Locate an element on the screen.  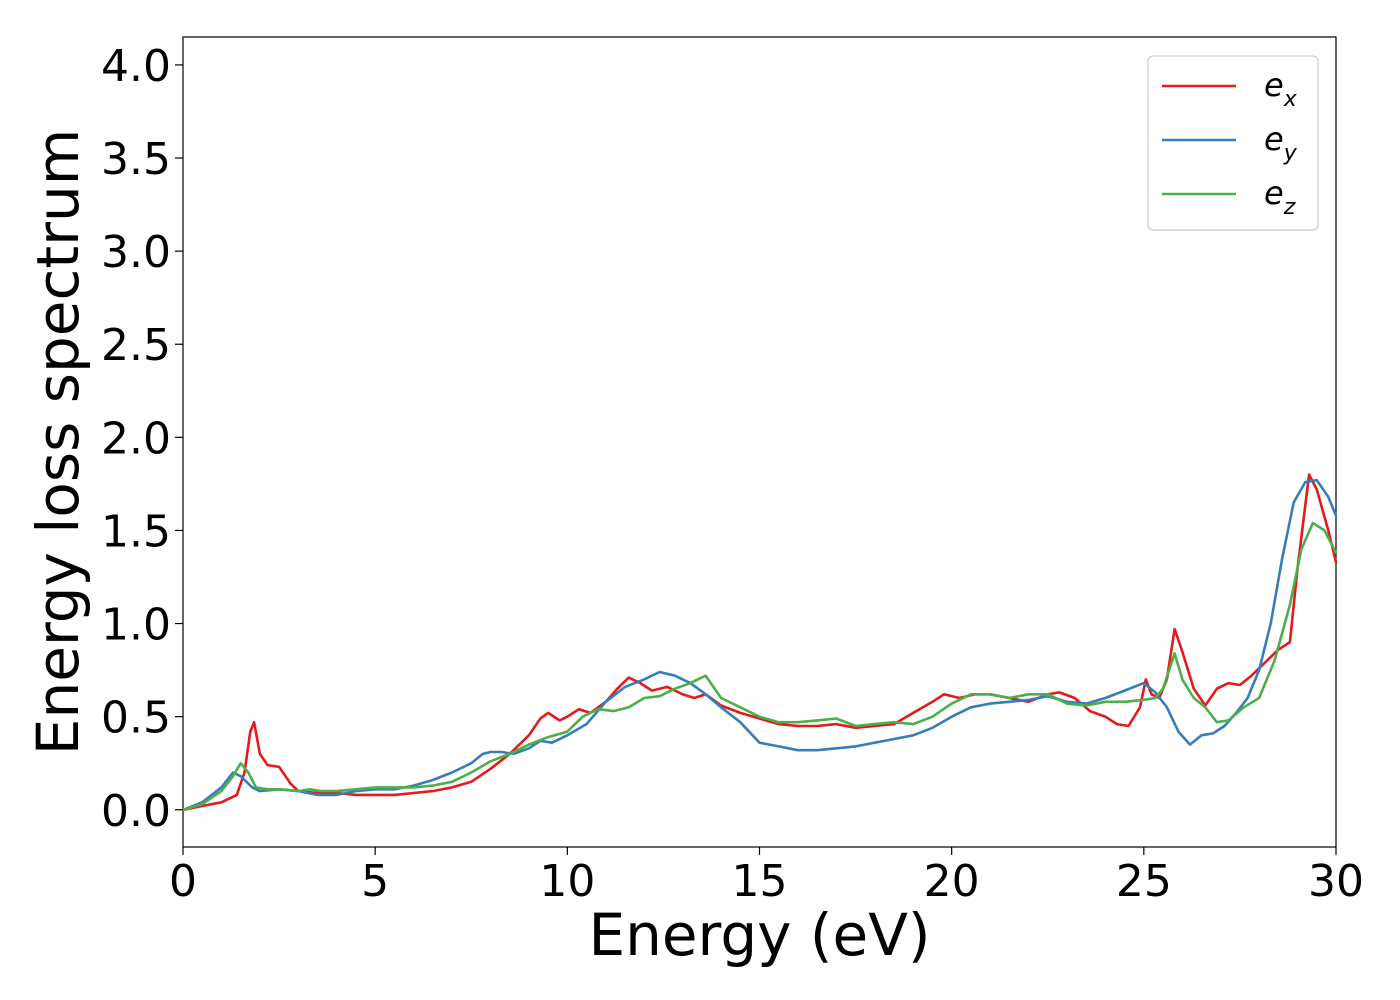
legend-label-z: ez is located at coordinates (1280, 197).